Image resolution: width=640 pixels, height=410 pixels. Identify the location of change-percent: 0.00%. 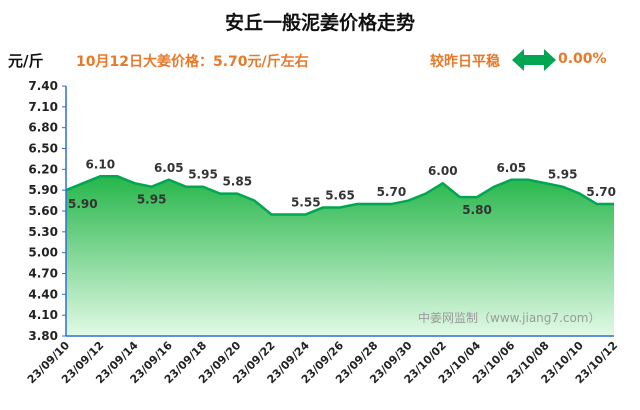
(582, 59).